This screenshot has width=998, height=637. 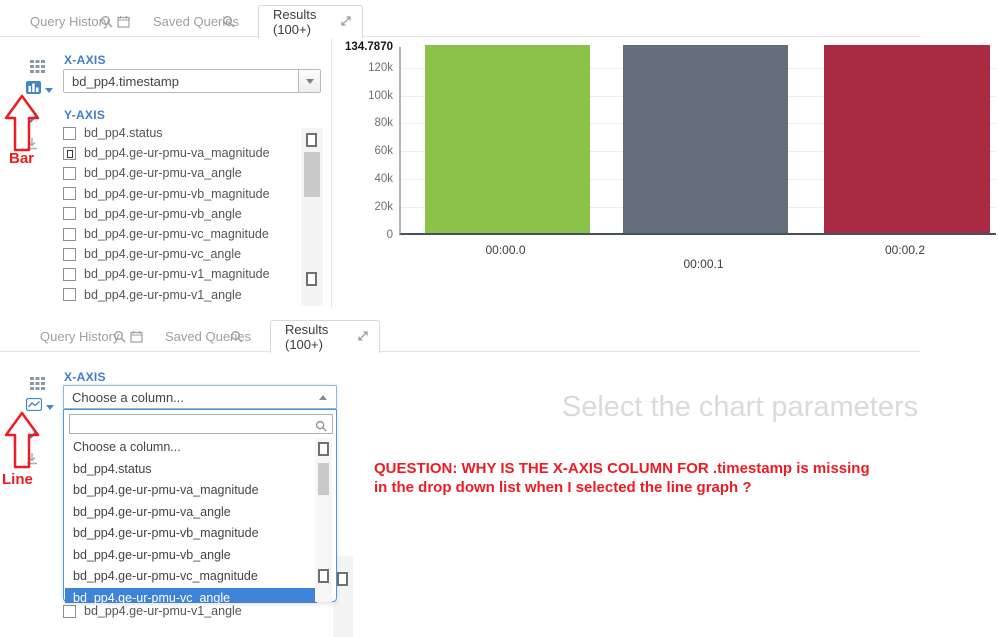 I want to click on bar-annotation-arrow, so click(x=22, y=123).